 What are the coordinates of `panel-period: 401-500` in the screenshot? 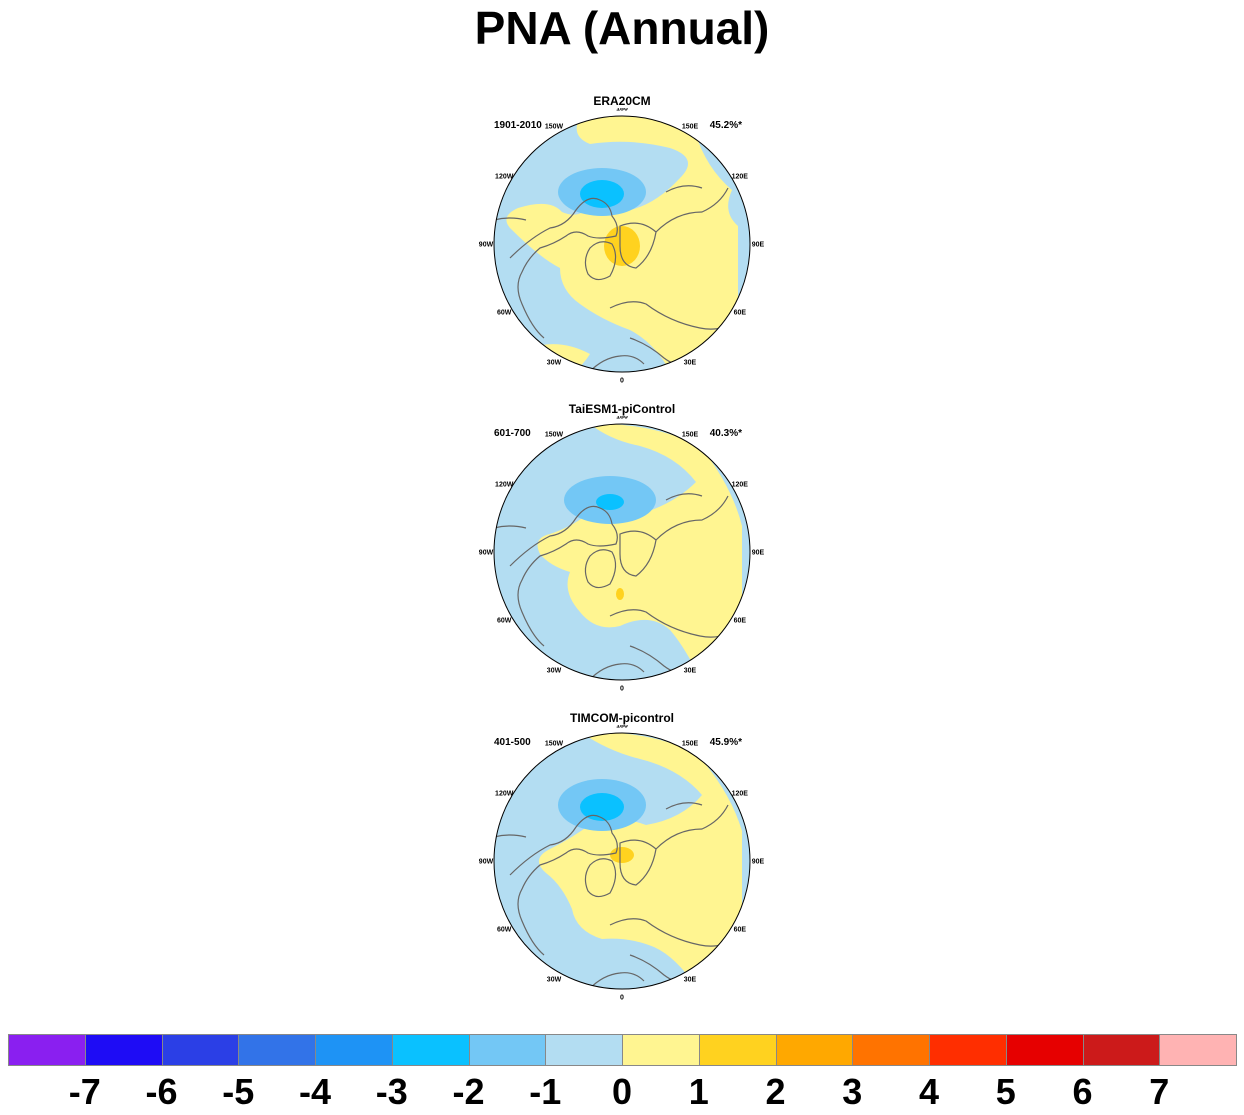 It's located at (512, 742).